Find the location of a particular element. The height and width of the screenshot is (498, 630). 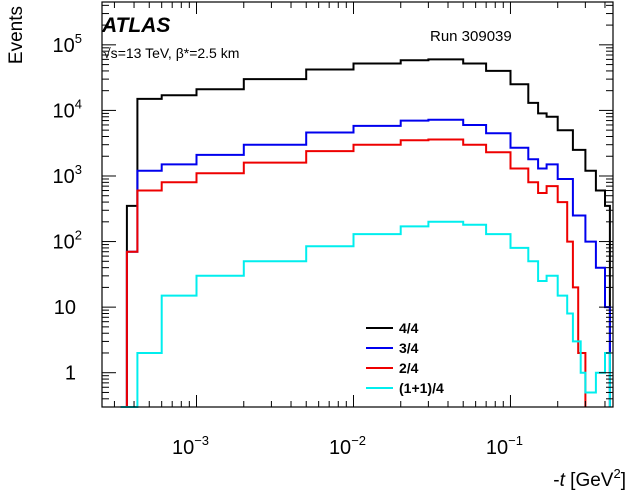

energy-label: √s=13 TeV, β*=2.5 km is located at coordinates (171, 53).